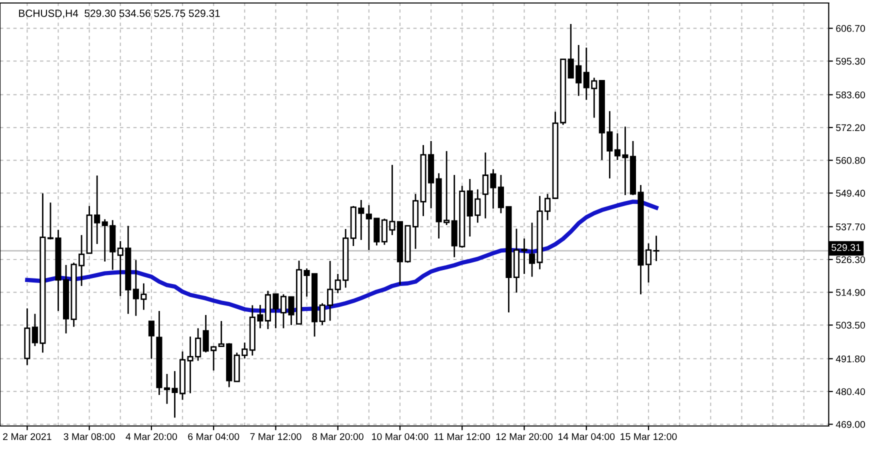 Image resolution: width=869 pixels, height=449 pixels. Describe the element at coordinates (850, 392) in the screenshot. I see `y-tick-label: 480.40` at that location.